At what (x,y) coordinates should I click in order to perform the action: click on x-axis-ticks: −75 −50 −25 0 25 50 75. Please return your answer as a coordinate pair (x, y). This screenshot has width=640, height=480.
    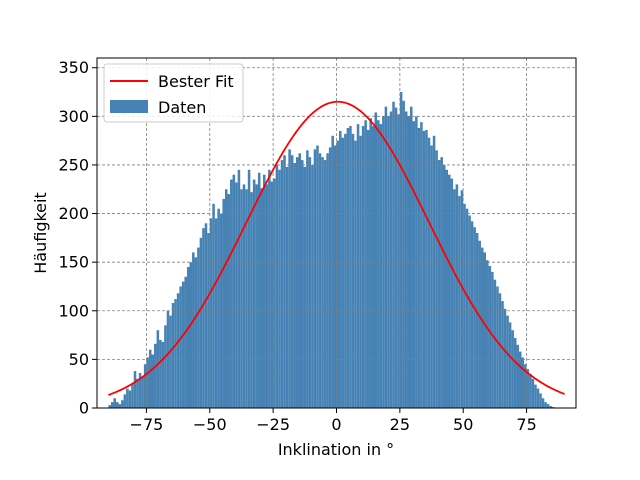
    Looking at the image, I should click on (333, 421).